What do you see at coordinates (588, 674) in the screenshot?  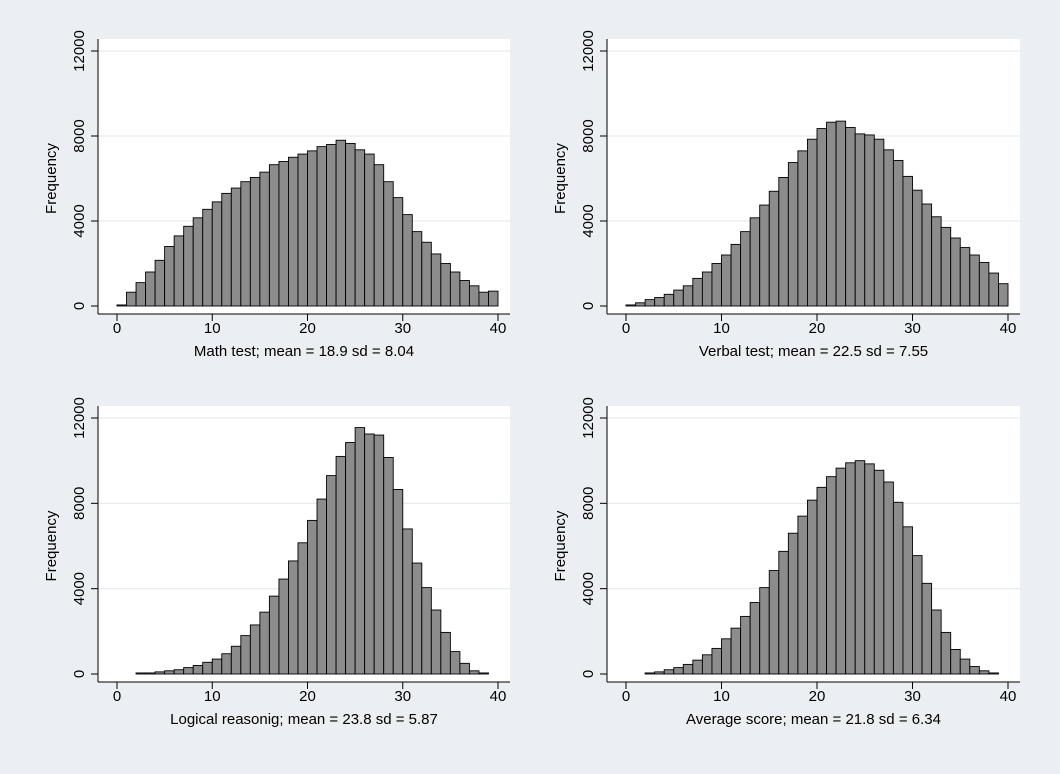 I see `y-tick-label: 0` at bounding box center [588, 674].